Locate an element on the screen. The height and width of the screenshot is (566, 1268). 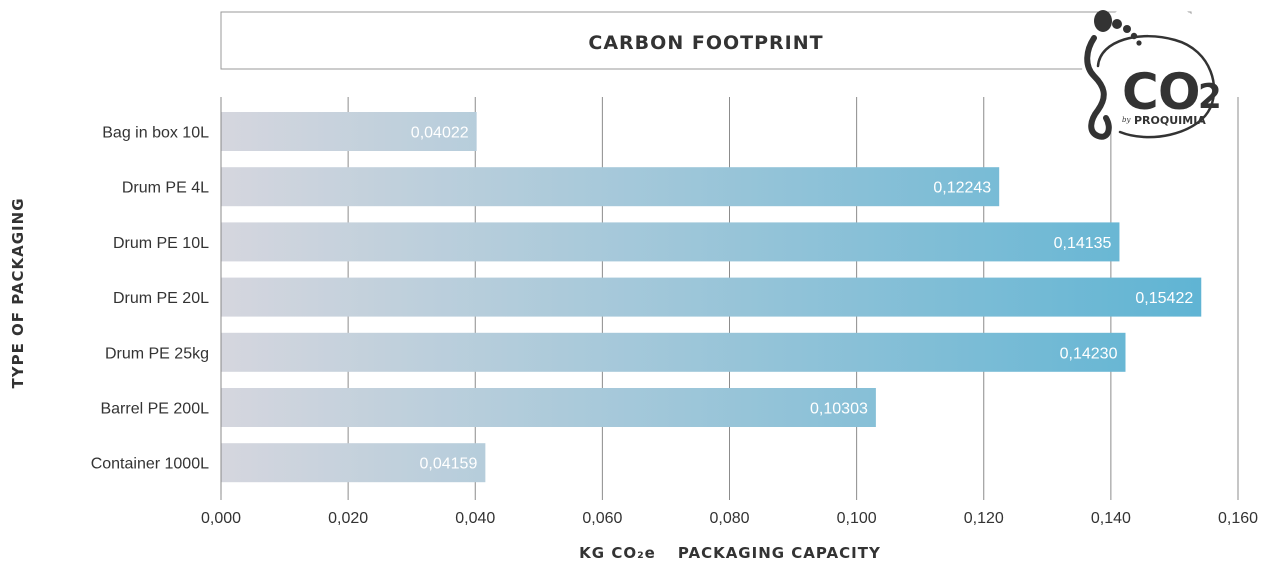
bar-value-label: 0,10303 is located at coordinates (839, 409).